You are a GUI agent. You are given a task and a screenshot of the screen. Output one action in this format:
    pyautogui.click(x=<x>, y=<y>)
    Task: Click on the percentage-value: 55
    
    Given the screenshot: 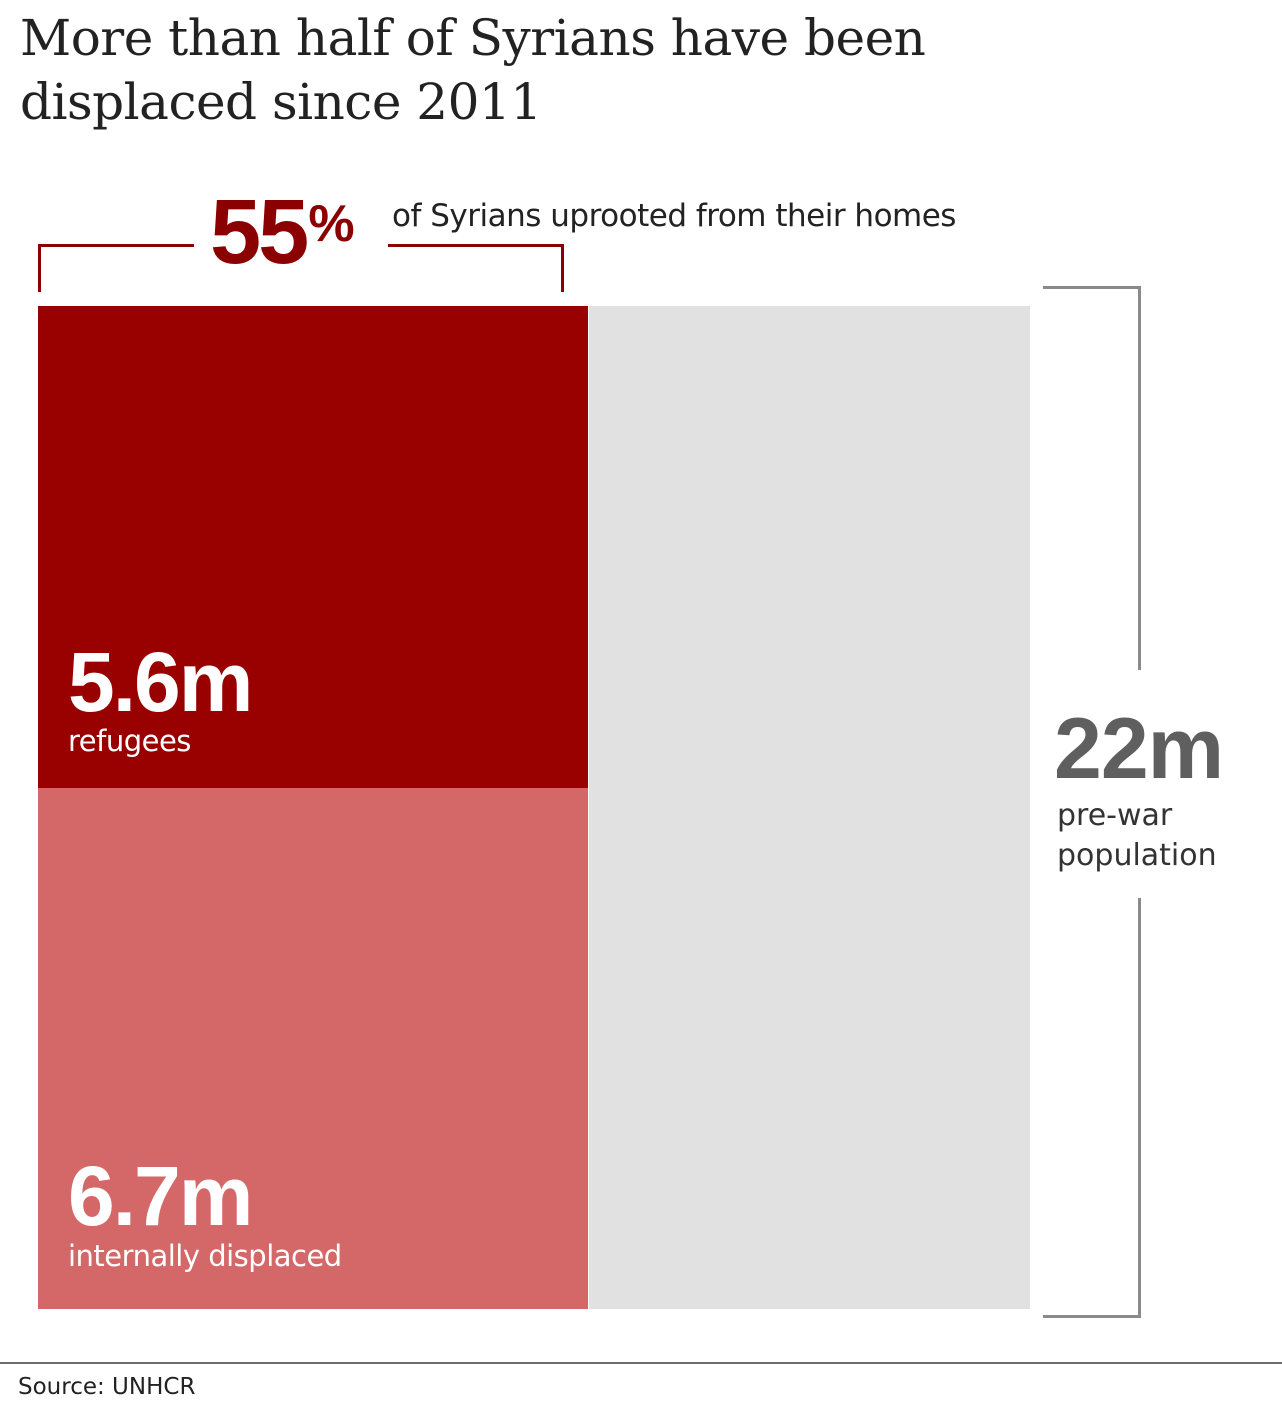 What is the action you would take?
    pyautogui.click(x=259, y=232)
    